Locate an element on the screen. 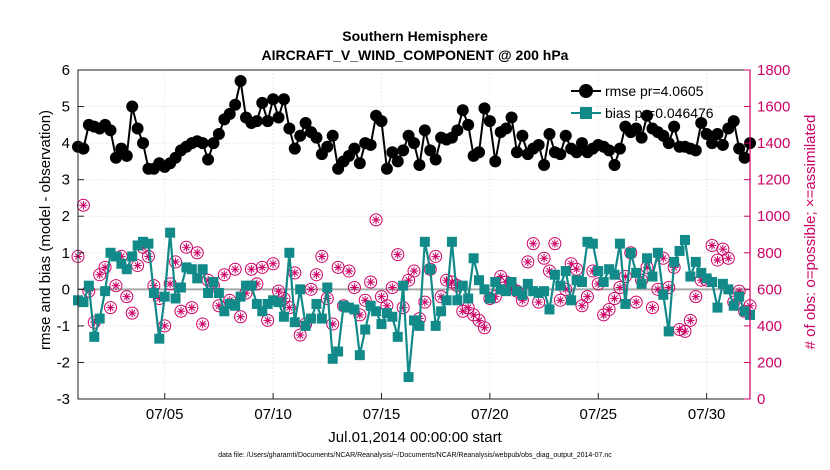  y-right-tick-label: 1600 is located at coordinates (773, 107).